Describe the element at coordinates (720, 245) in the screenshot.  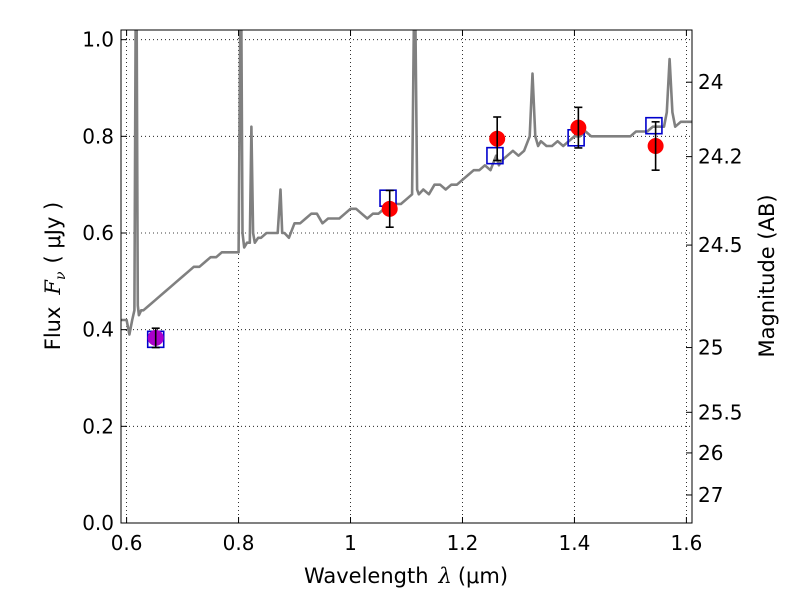
I see `y2-tick-label: 24.5` at that location.